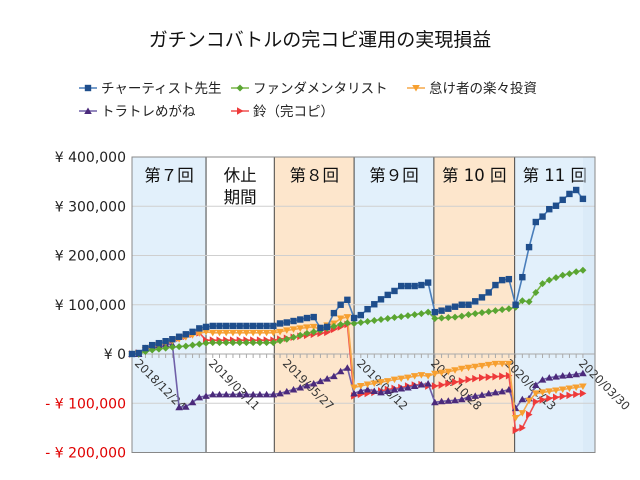  Describe the element at coordinates (148, 112) in the screenshot. I see `legend-label: トラトレめがね` at that location.